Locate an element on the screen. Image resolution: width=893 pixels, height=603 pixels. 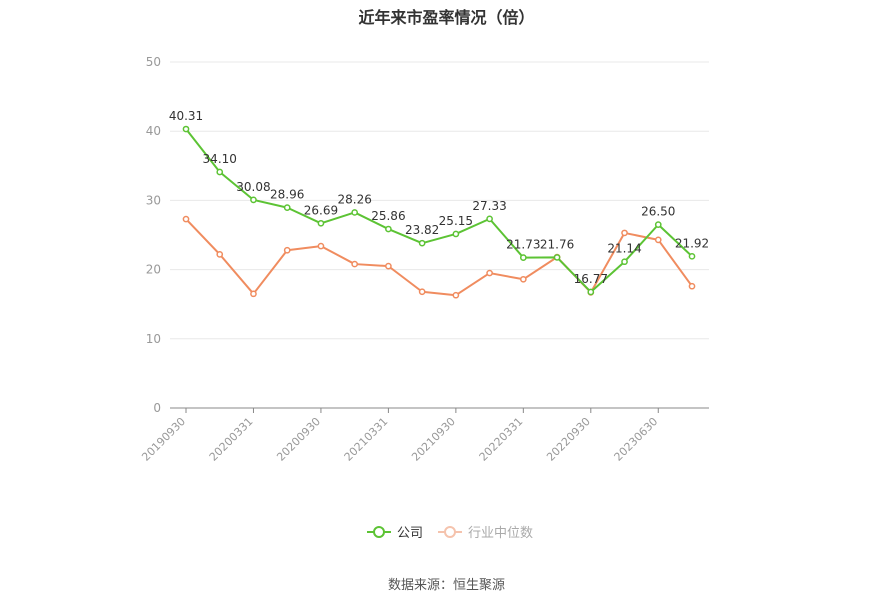
data-source: 数据来源：恒生聚源 is located at coordinates (446, 585).